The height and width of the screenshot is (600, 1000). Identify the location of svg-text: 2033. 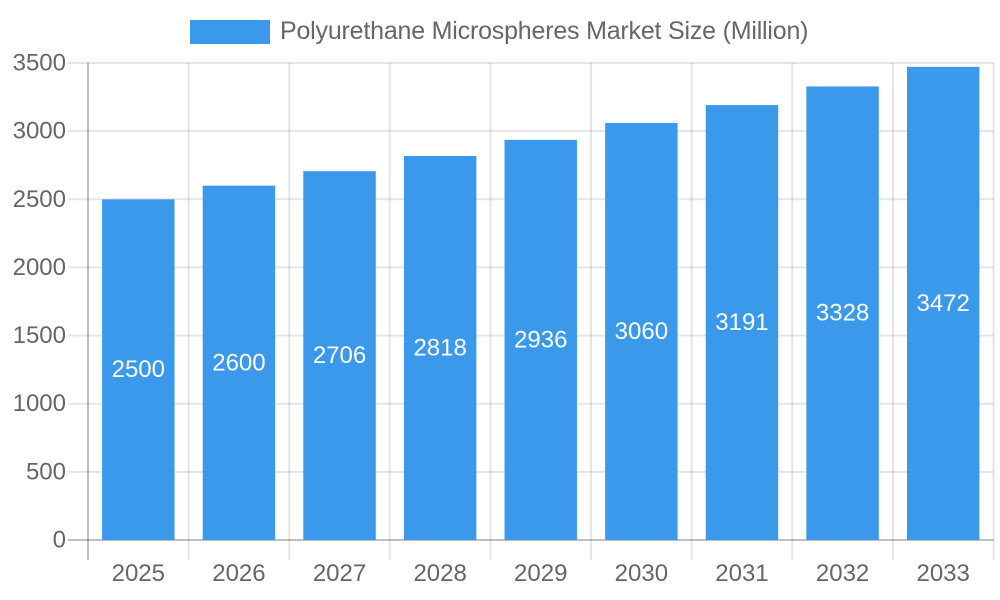
(942, 573).